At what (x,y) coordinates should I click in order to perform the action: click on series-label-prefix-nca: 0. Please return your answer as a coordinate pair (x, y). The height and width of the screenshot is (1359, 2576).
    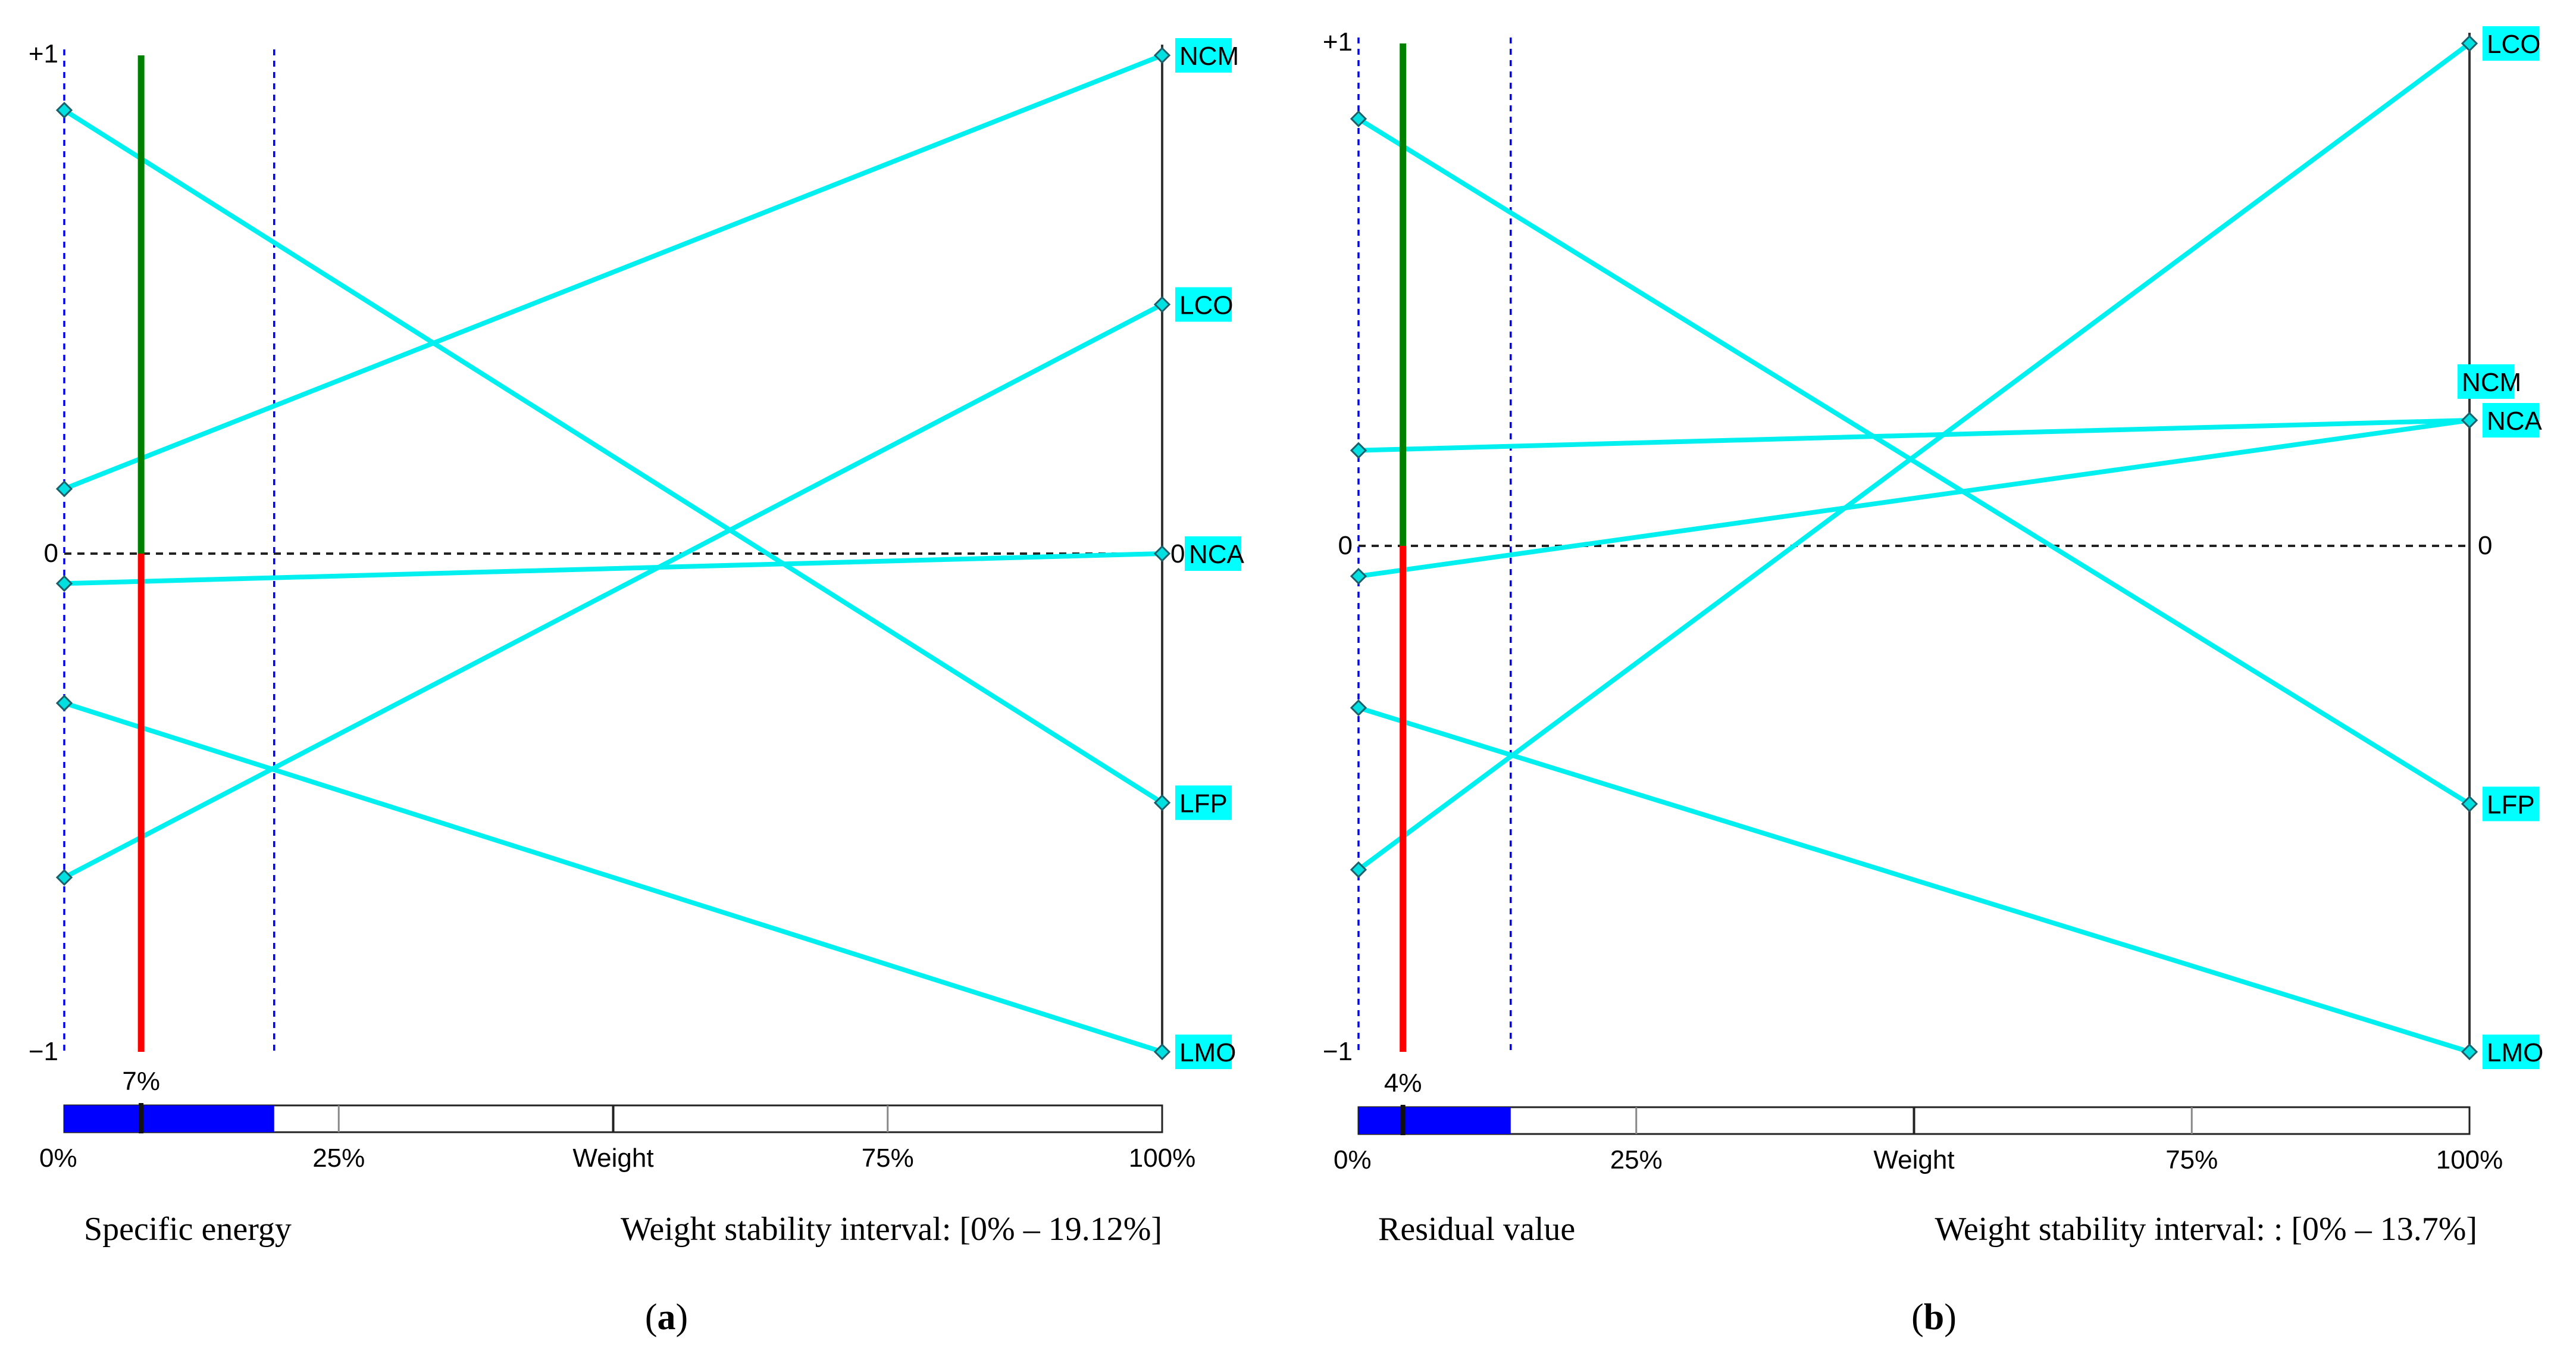
    Looking at the image, I should click on (1177, 553).